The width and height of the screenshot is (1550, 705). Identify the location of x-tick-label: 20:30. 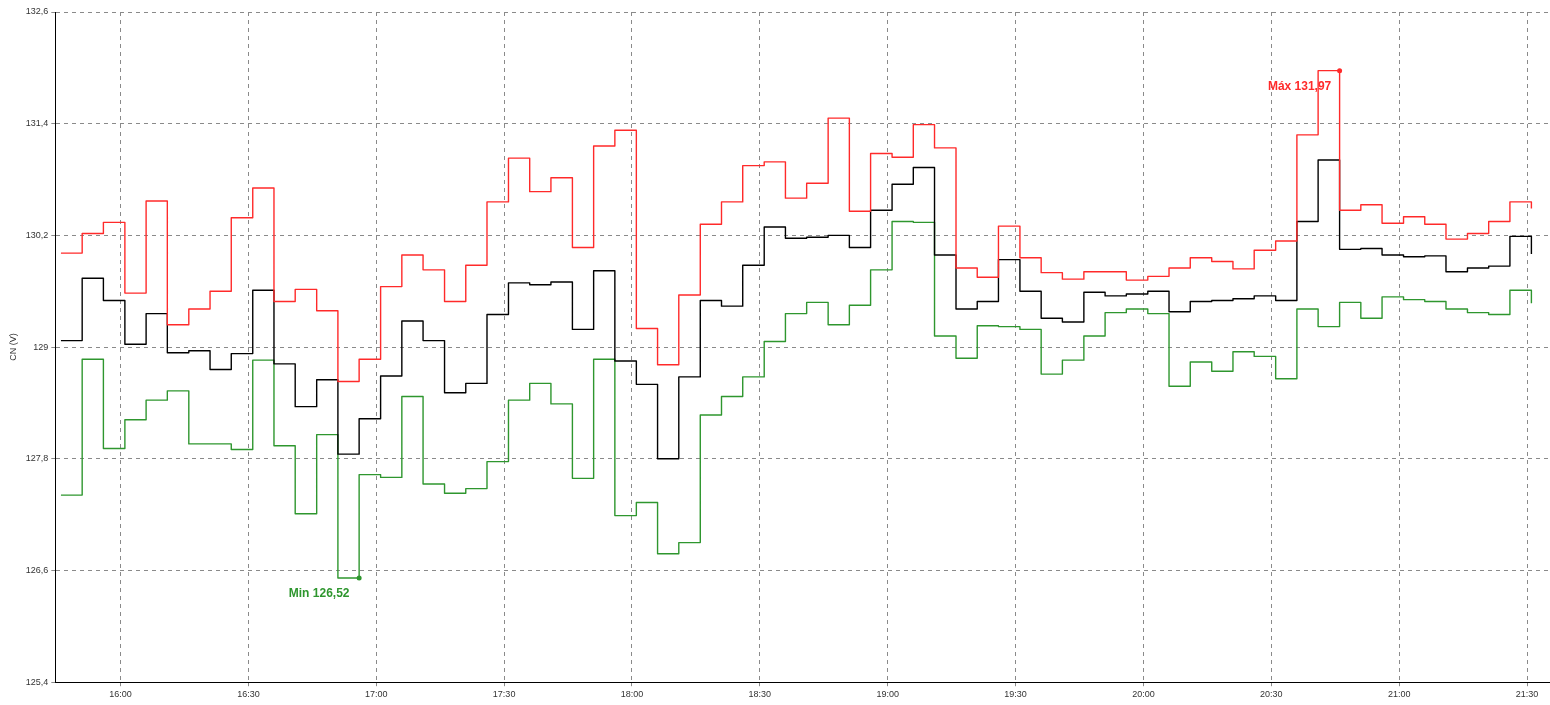
(1271, 694).